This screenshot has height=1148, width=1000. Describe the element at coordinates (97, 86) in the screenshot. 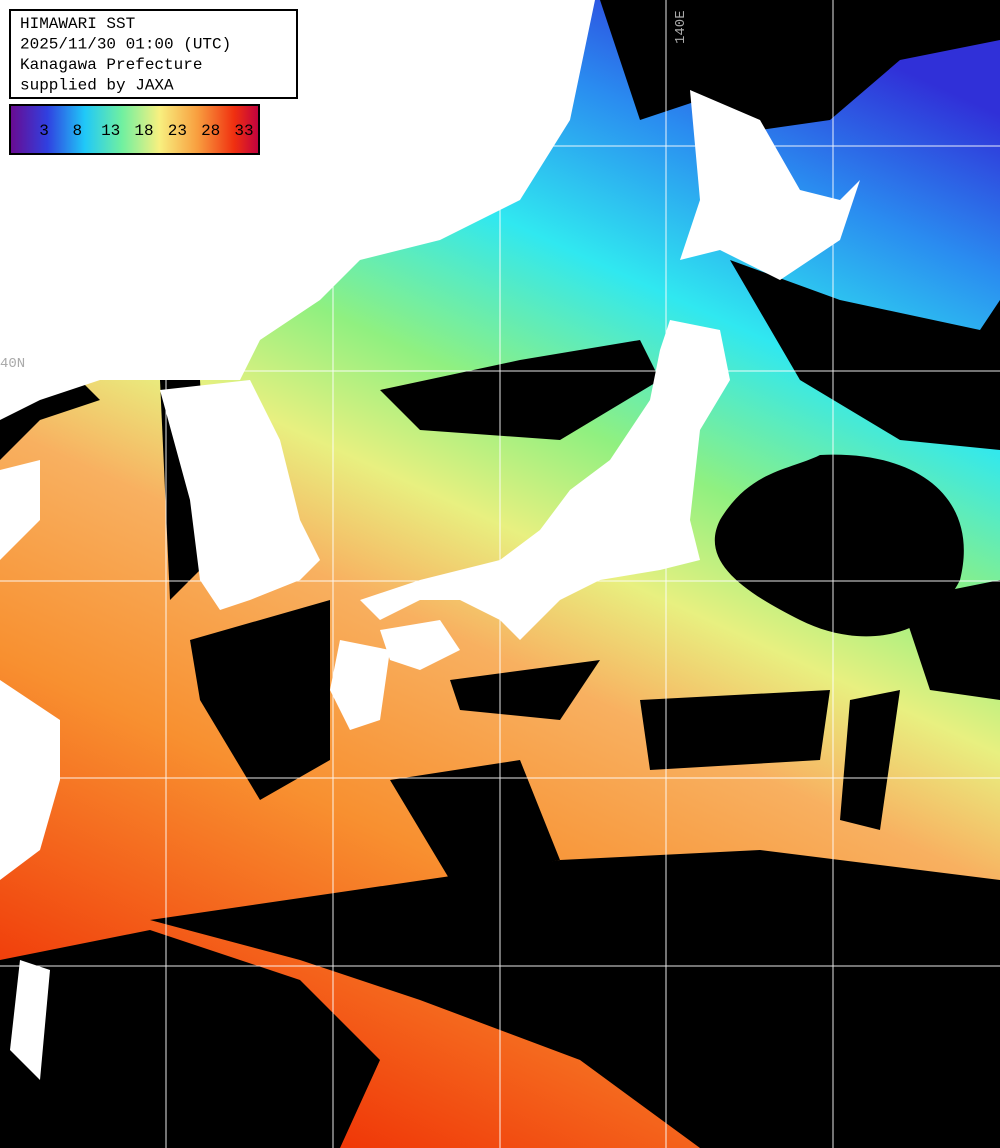

I see `header-line: supplied by JAXA` at that location.